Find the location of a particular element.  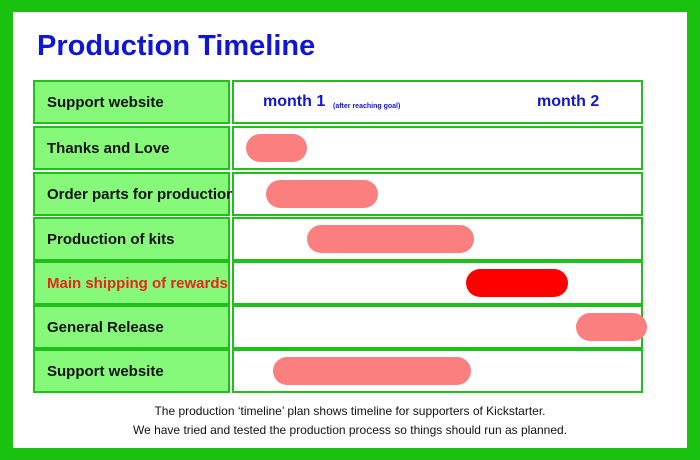

task-label: Production of kits is located at coordinates (131, 239).